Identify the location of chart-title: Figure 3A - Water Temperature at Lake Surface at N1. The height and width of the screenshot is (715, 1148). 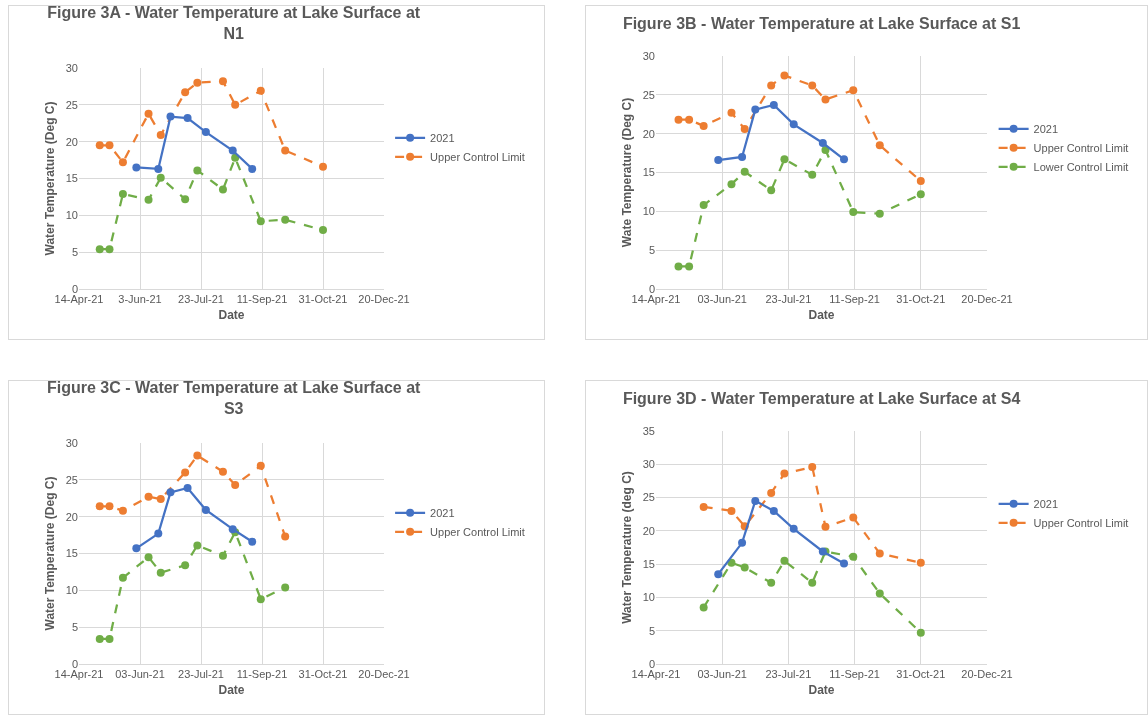
(234, 23).